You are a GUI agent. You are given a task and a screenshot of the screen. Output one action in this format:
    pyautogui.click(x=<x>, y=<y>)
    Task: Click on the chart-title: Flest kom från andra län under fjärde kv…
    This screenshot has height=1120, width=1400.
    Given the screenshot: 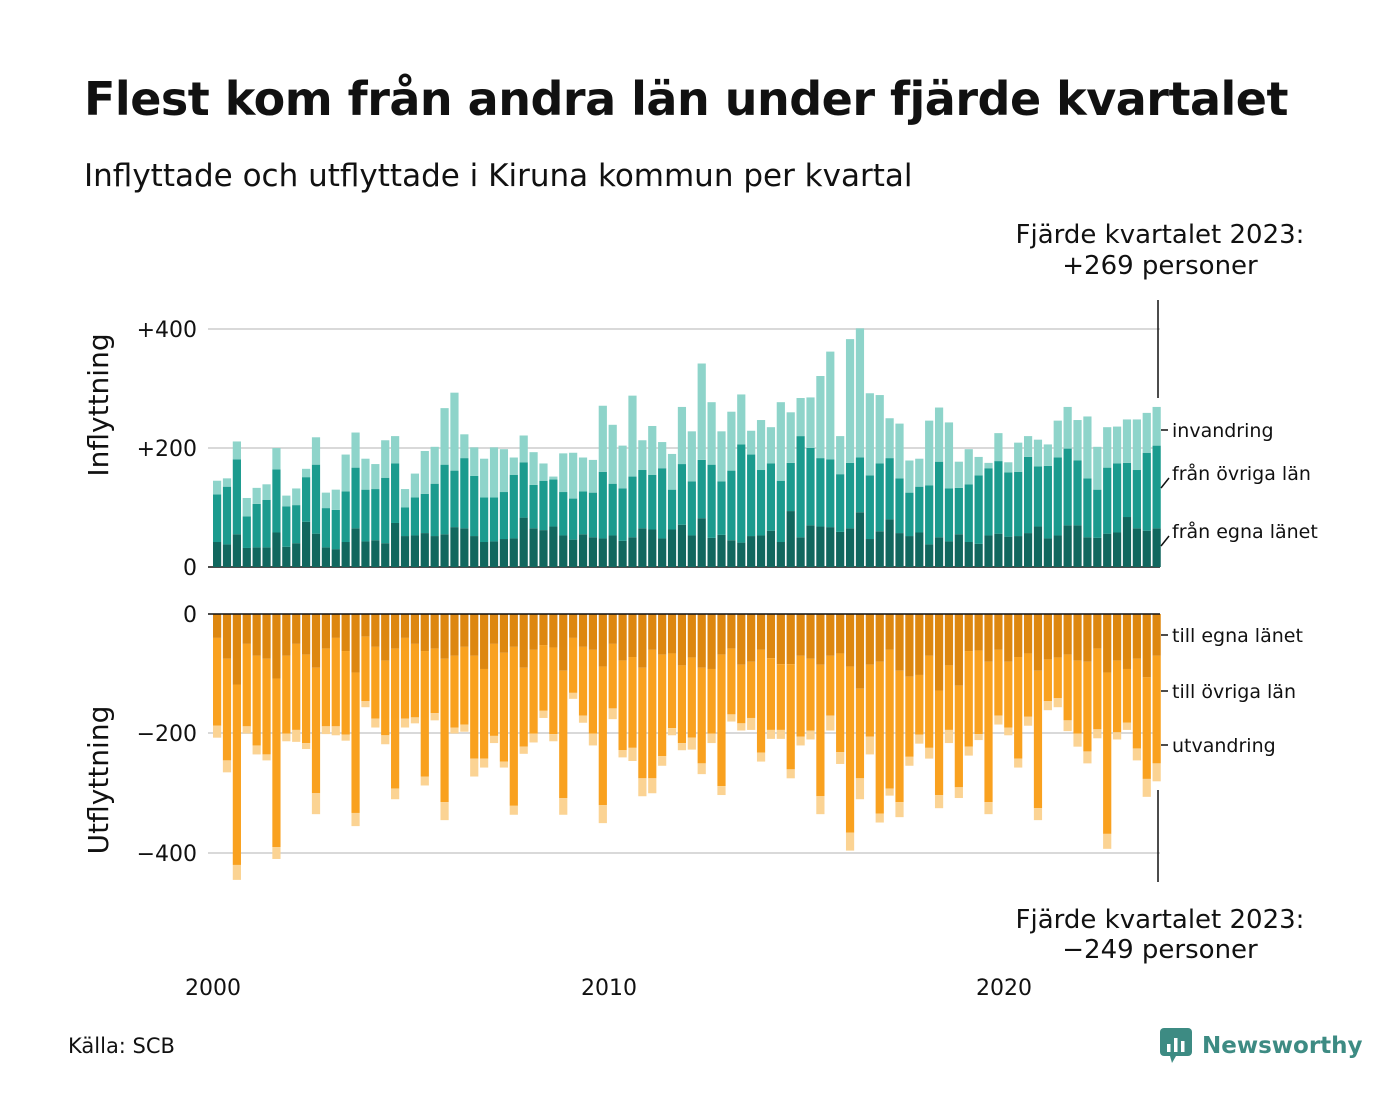 What is the action you would take?
    pyautogui.click(x=686, y=99)
    